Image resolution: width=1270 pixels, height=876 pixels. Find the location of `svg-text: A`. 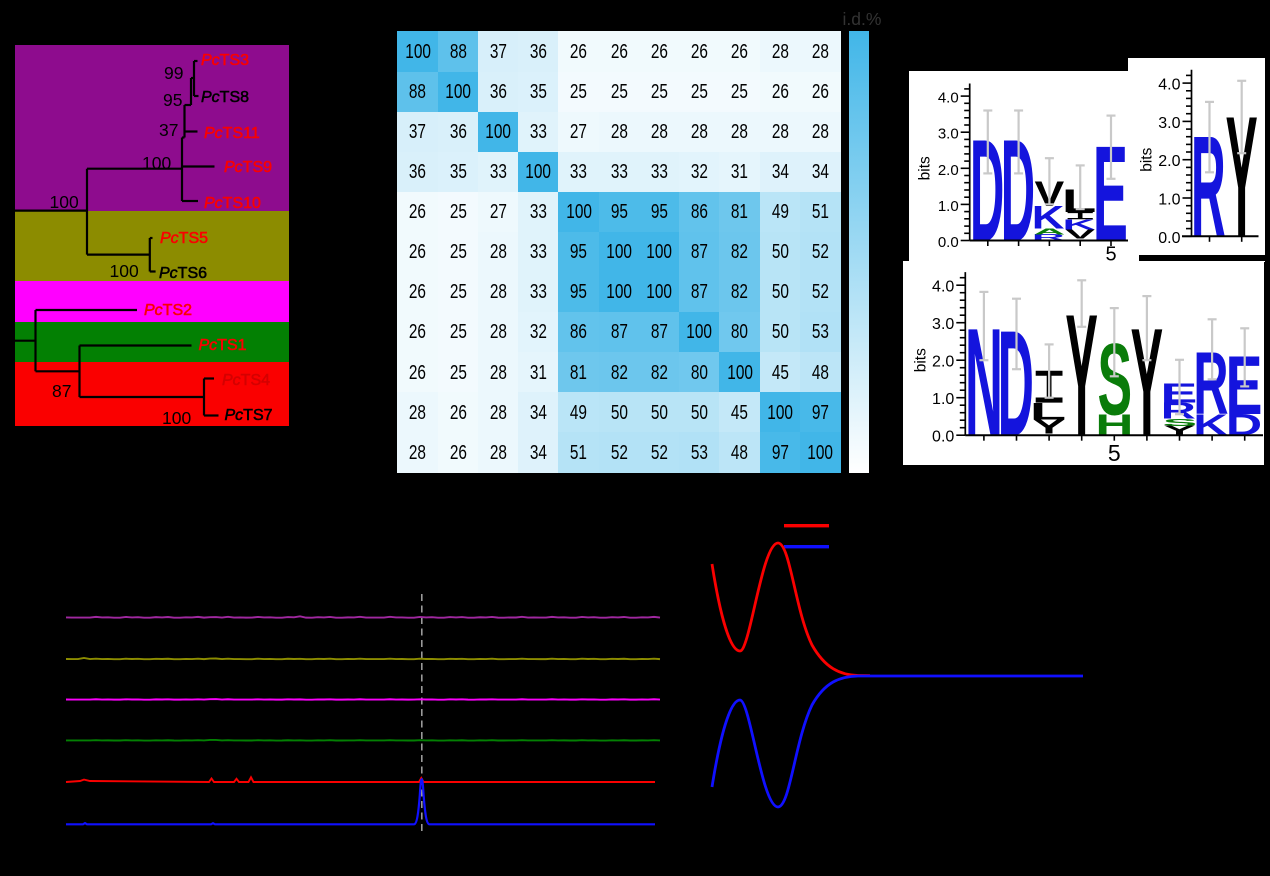

svg-text: A is located at coordinates (1050, 231).